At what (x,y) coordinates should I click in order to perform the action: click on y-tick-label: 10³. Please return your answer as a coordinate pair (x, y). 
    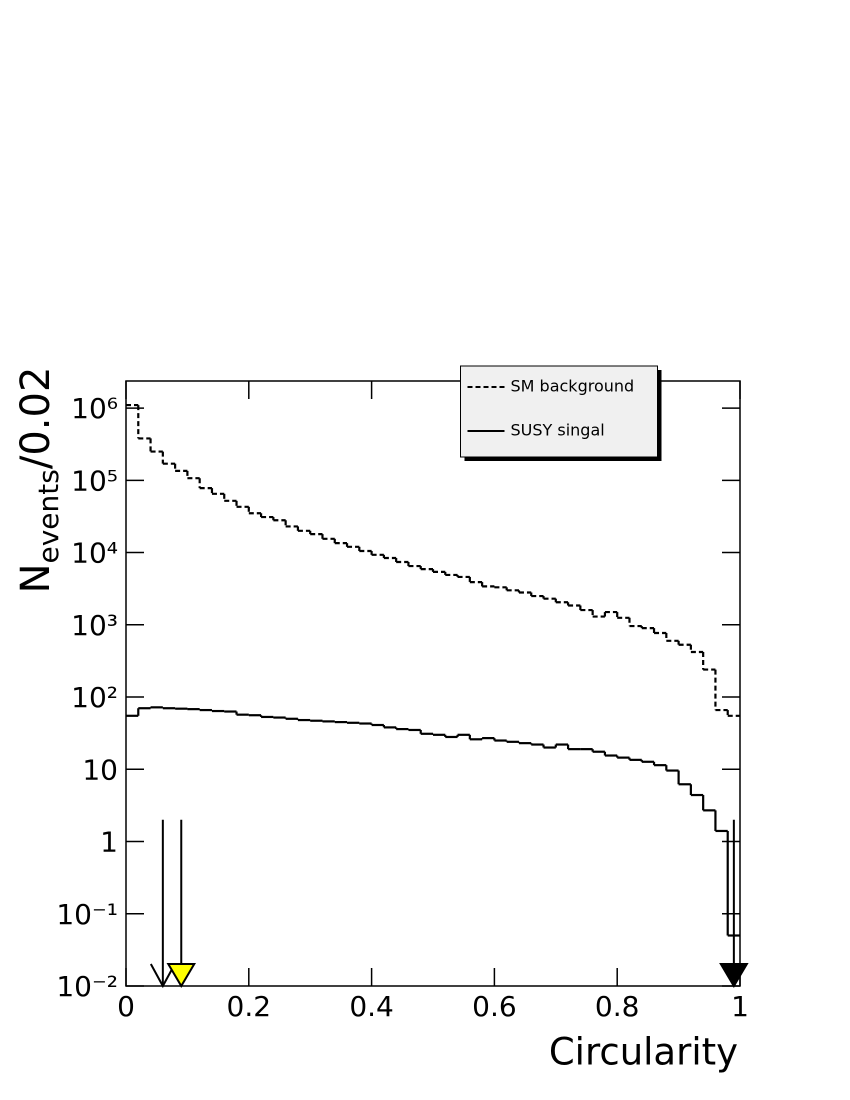
    Looking at the image, I should click on (94, 625).